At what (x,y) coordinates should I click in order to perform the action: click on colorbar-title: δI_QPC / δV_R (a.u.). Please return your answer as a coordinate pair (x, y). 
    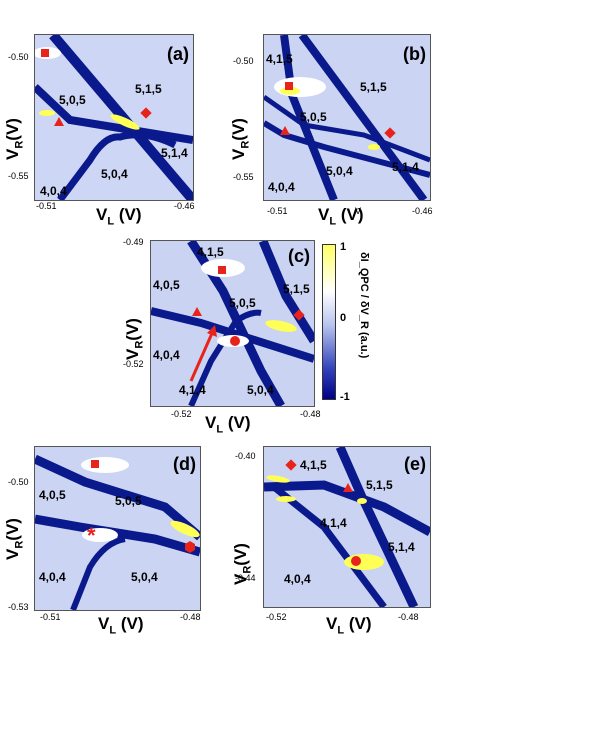
    Looking at the image, I should click on (364, 305).